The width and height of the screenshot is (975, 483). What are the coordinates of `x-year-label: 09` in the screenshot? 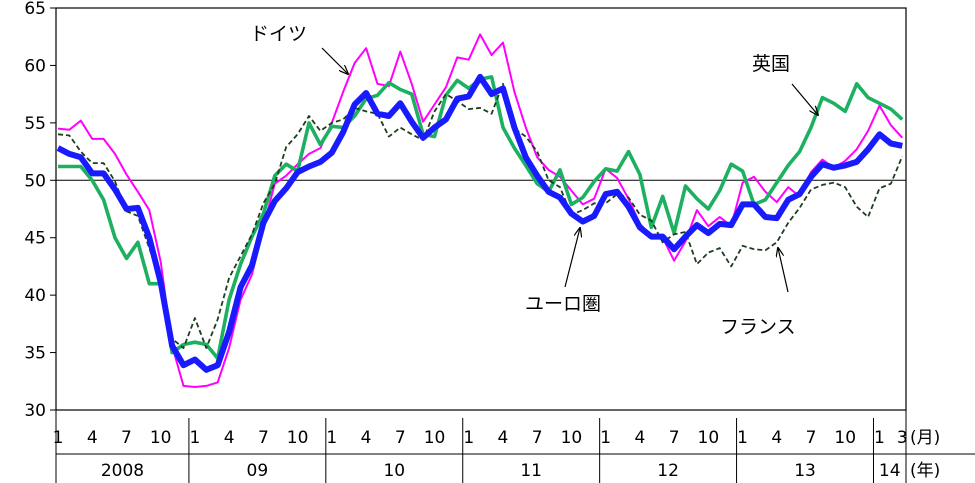 It's located at (258, 471).